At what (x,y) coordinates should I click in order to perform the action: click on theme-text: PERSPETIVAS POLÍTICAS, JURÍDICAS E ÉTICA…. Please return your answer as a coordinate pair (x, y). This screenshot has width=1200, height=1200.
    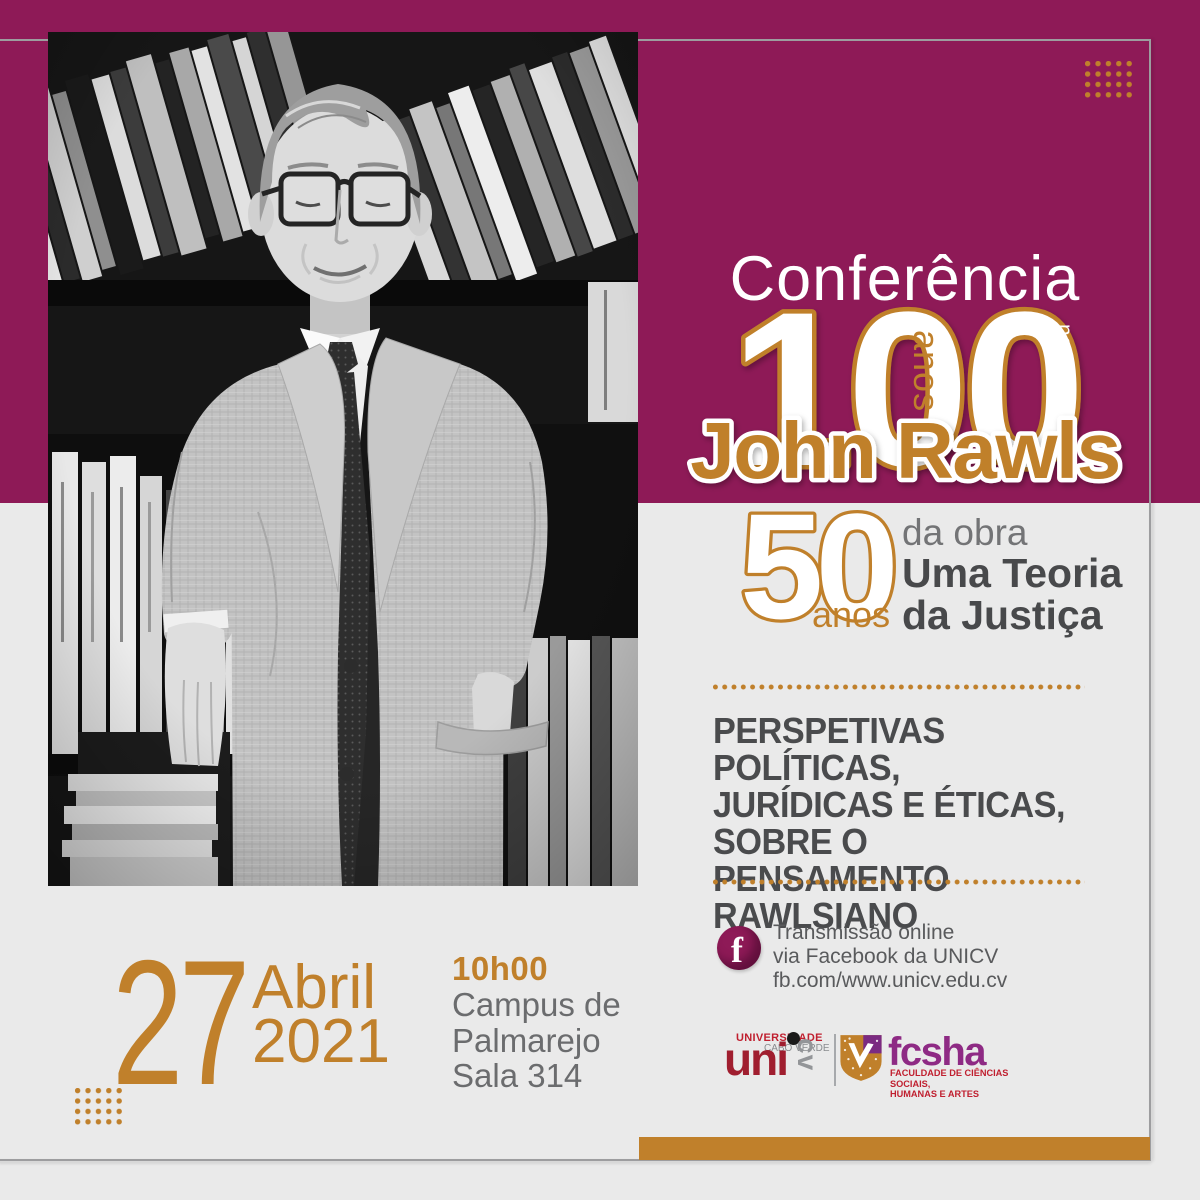
    Looking at the image, I should click on (912, 823).